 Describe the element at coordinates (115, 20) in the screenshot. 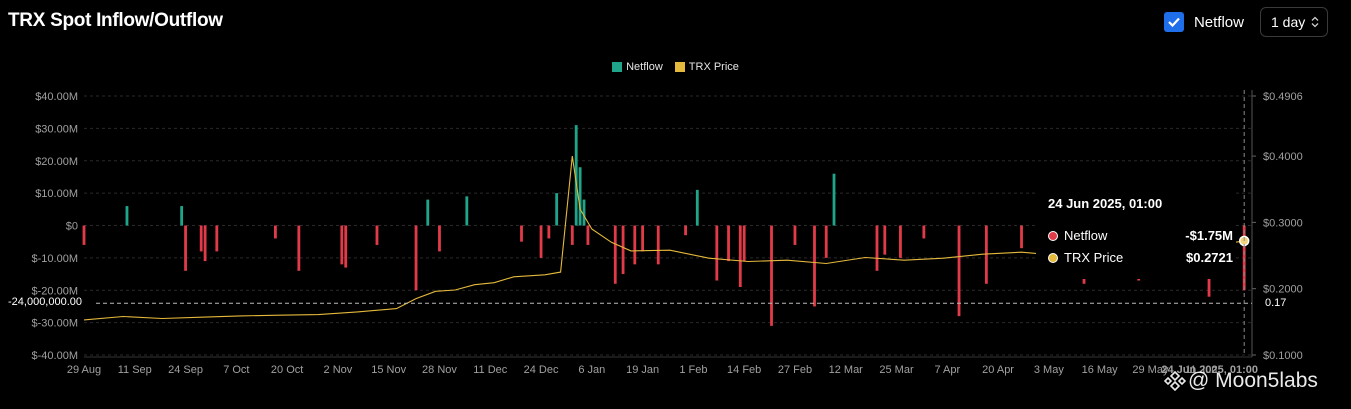

I see `page-title: TRX Spot Inflow/Outflow` at that location.